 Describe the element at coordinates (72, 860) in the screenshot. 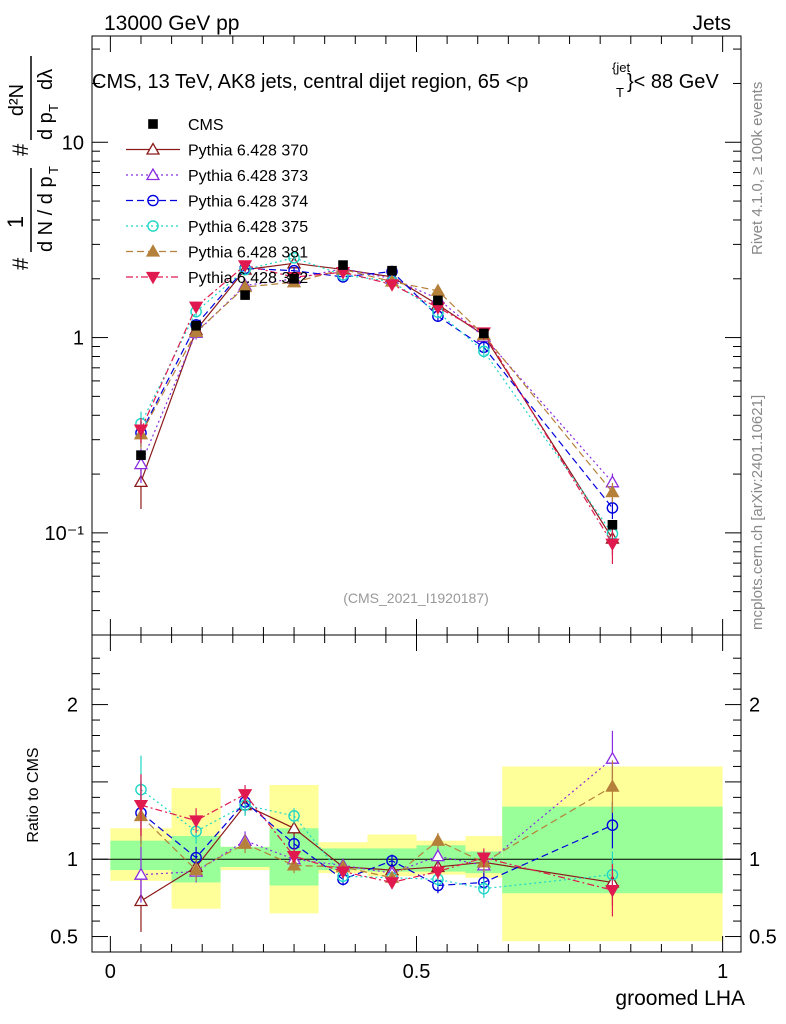

I see `ratio-tick-label-left: 1` at that location.